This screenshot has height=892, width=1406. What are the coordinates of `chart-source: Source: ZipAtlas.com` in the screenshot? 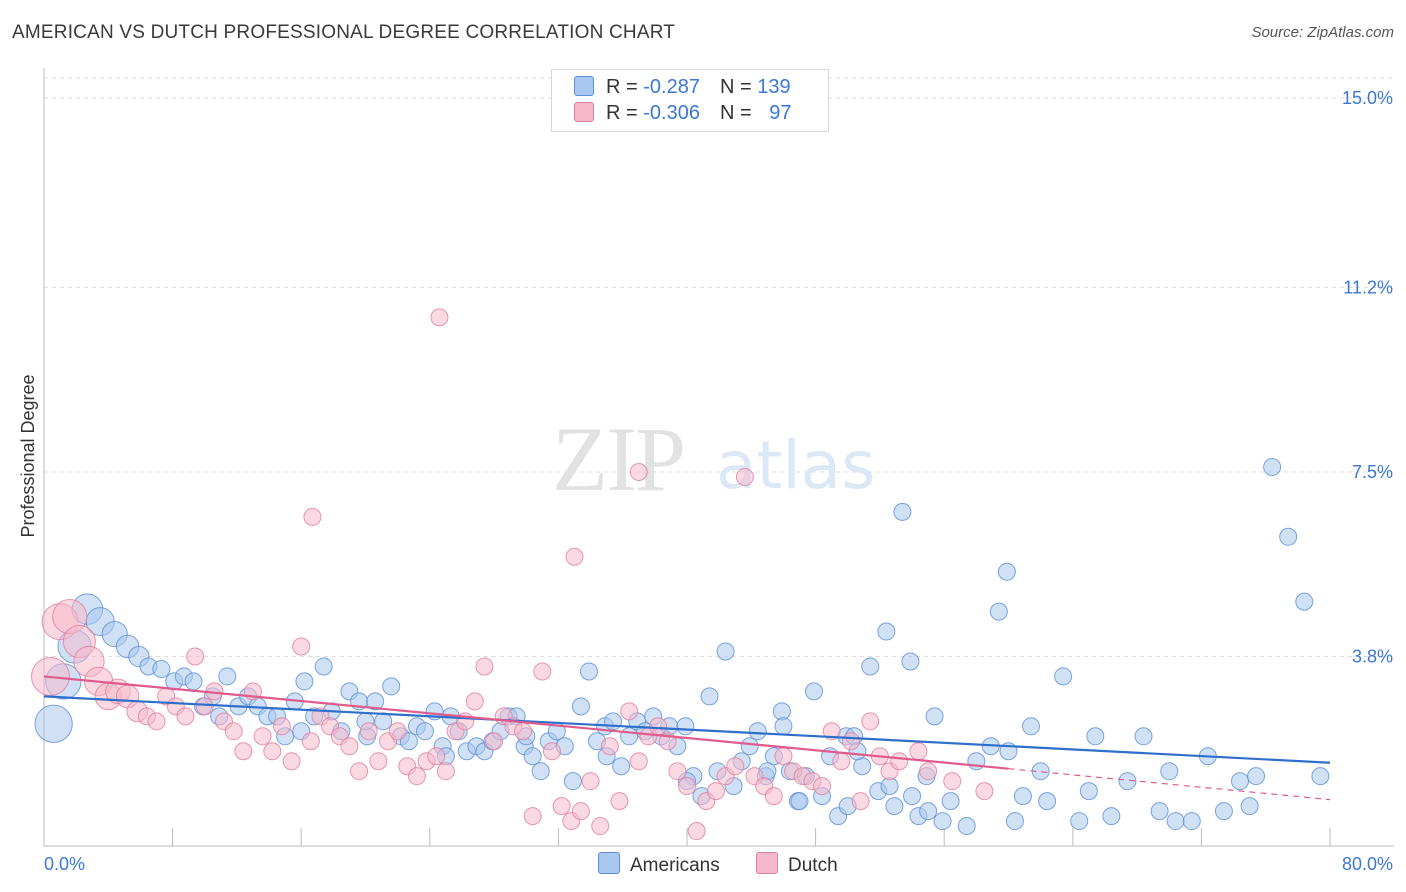 It's located at (1322, 32).